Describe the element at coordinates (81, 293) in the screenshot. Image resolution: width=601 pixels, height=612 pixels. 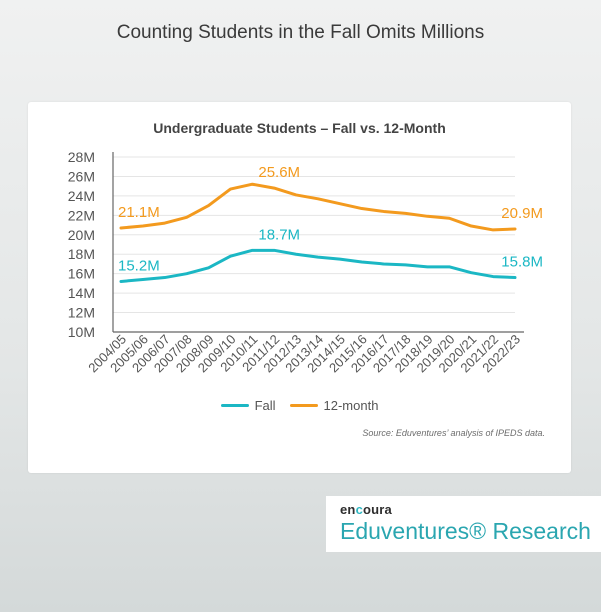
I see `y-tick-label: 14M` at that location.